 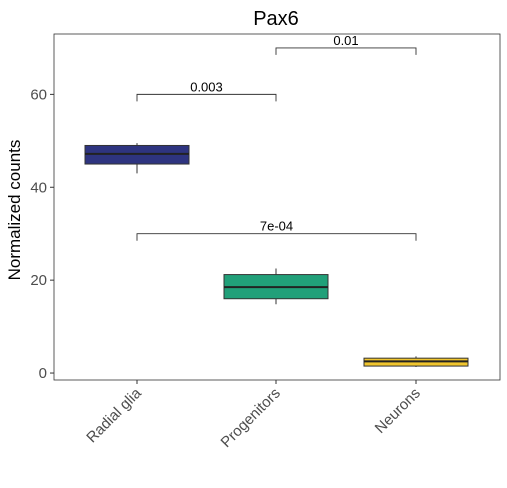 What do you see at coordinates (251, 418) in the screenshot?
I see `x-tick-label: Progenitors` at bounding box center [251, 418].